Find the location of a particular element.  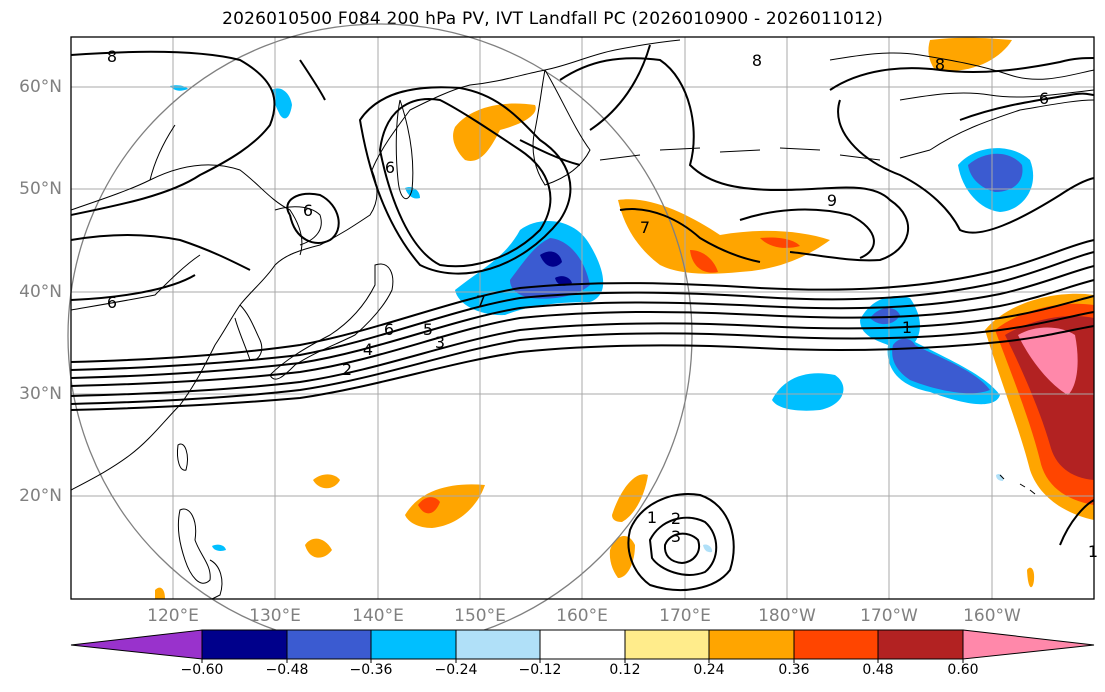

colorbar-tick-label: 0.60 is located at coordinates (963, 670).